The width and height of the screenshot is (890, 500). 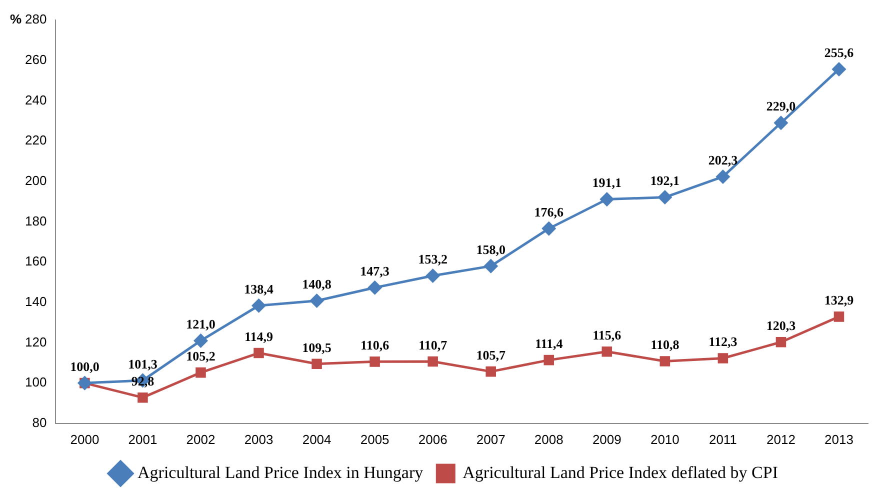 I want to click on data-label: 115,6, so click(x=607, y=334).